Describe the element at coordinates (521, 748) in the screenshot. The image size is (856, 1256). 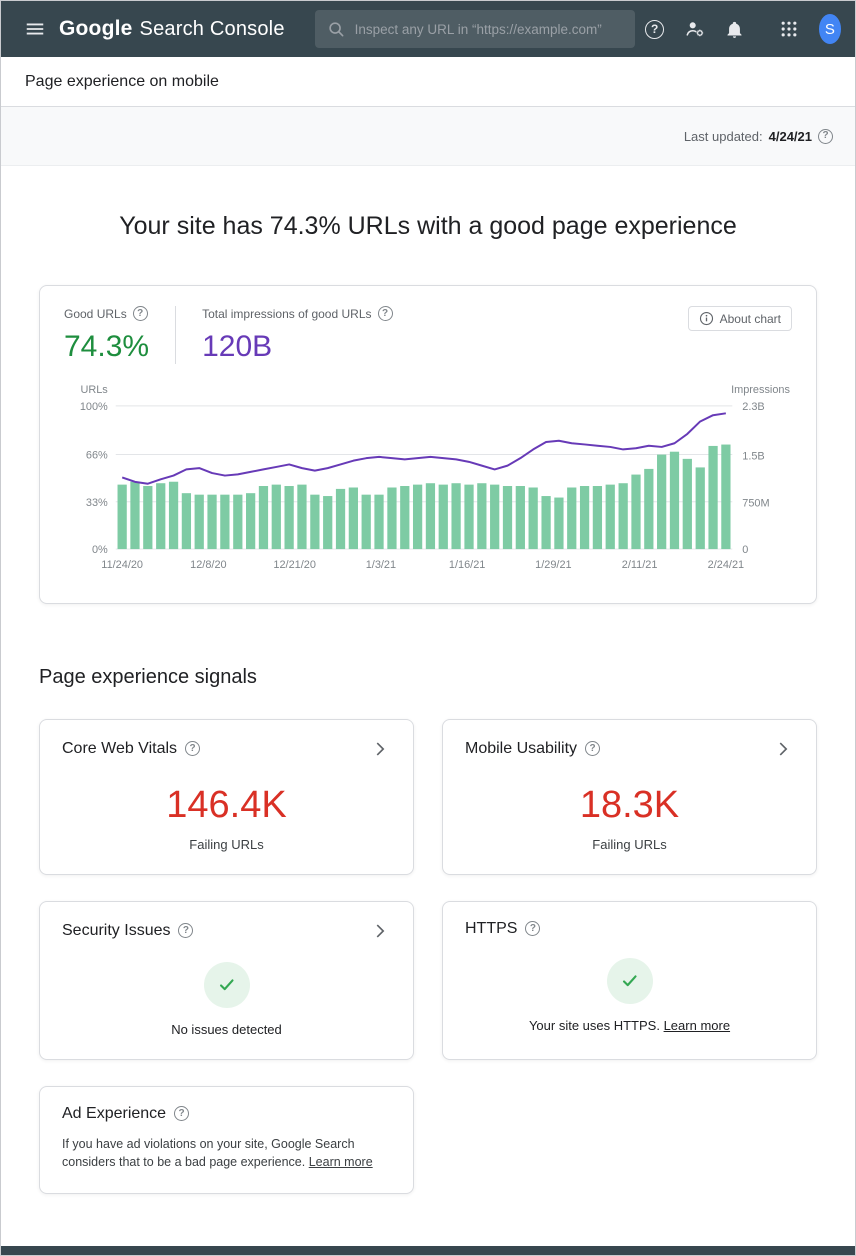
I see `card-title: Mobile Usability` at that location.